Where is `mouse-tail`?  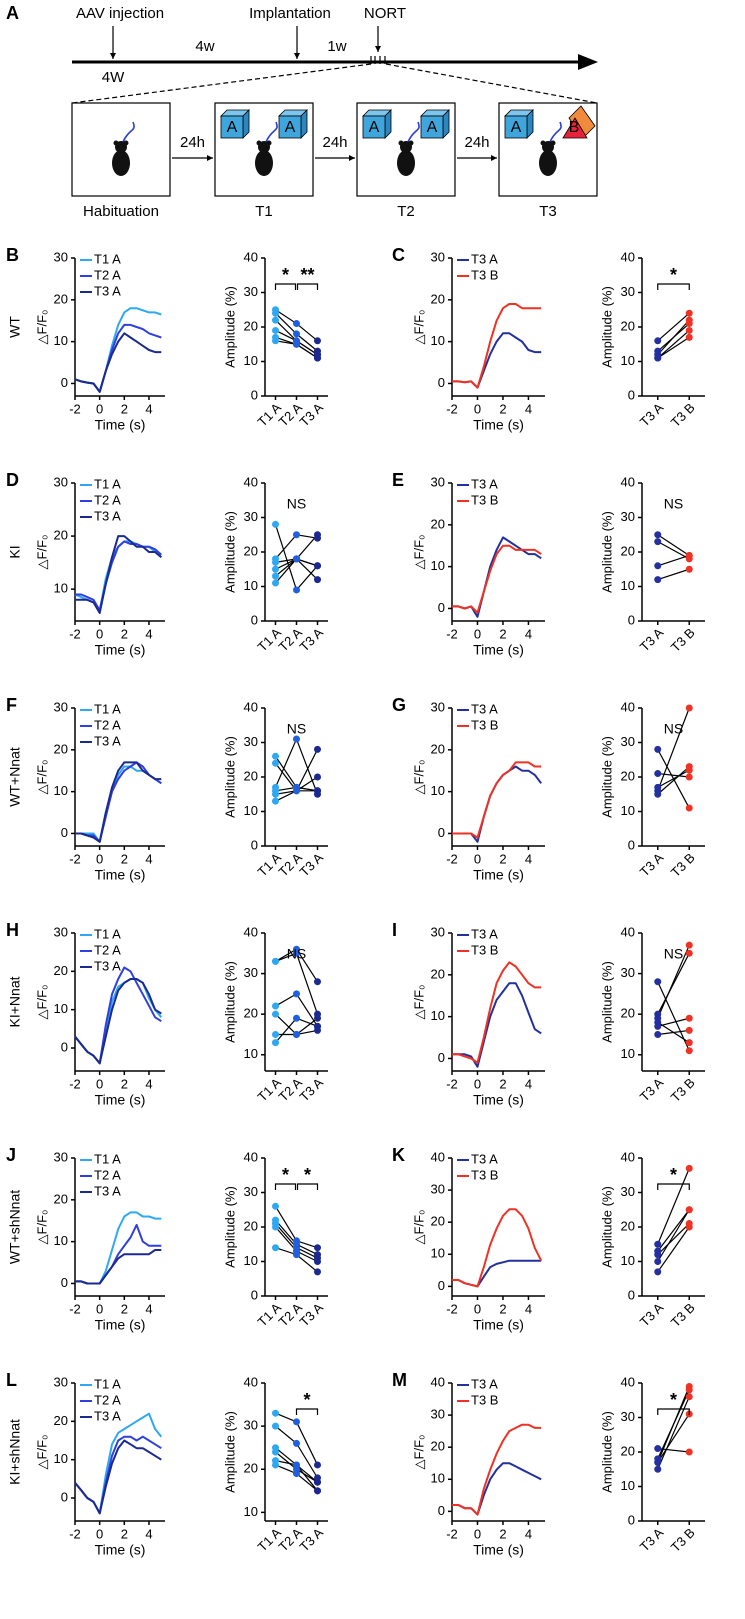 mouse-tail is located at coordinates (128, 132).